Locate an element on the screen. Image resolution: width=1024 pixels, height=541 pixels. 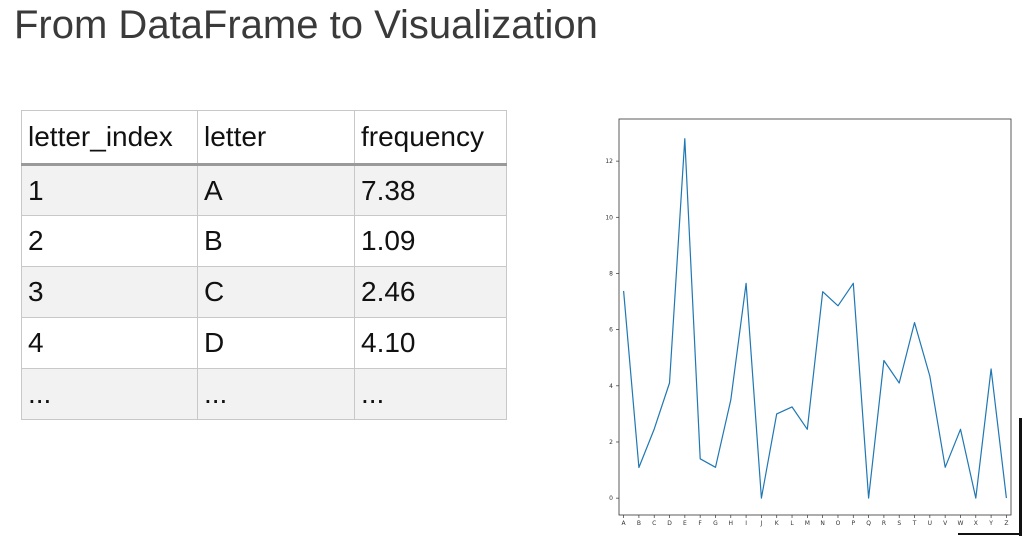
x-tick-label: B is located at coordinates (639, 523).